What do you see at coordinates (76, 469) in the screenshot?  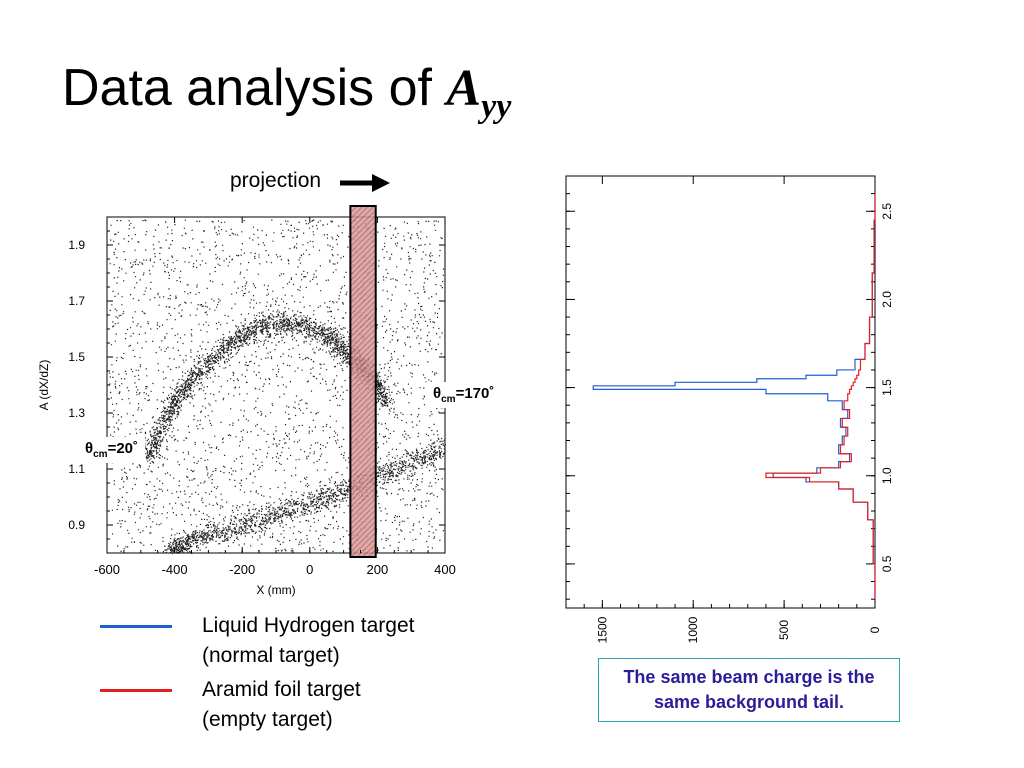 I see `scatter-y-tick-label: 1.1` at bounding box center [76, 469].